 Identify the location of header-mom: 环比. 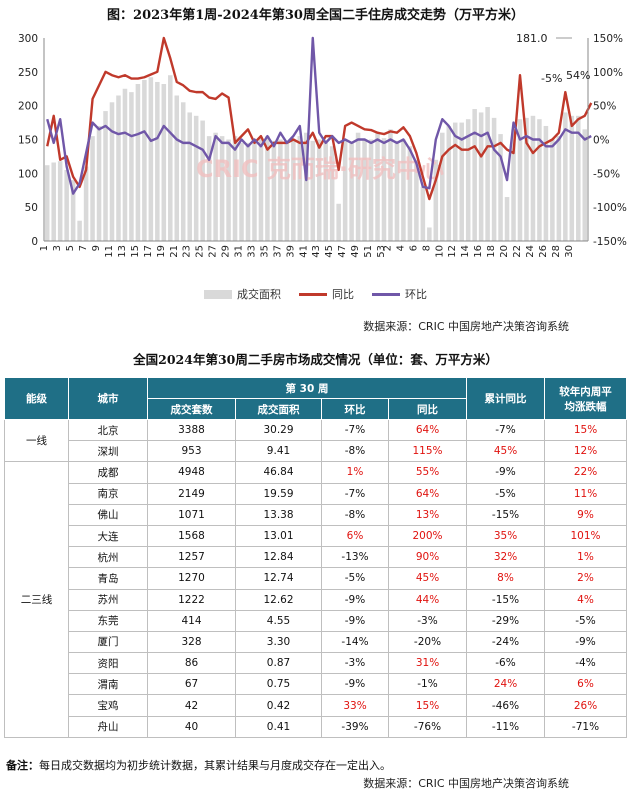
(355, 409).